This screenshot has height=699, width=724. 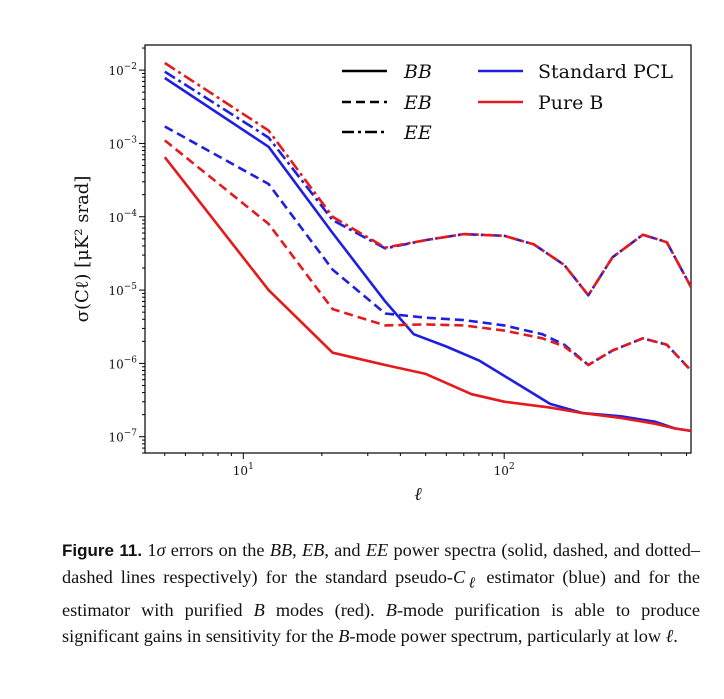 What do you see at coordinates (418, 494) in the screenshot?
I see `x-axis-label: ℓ` at bounding box center [418, 494].